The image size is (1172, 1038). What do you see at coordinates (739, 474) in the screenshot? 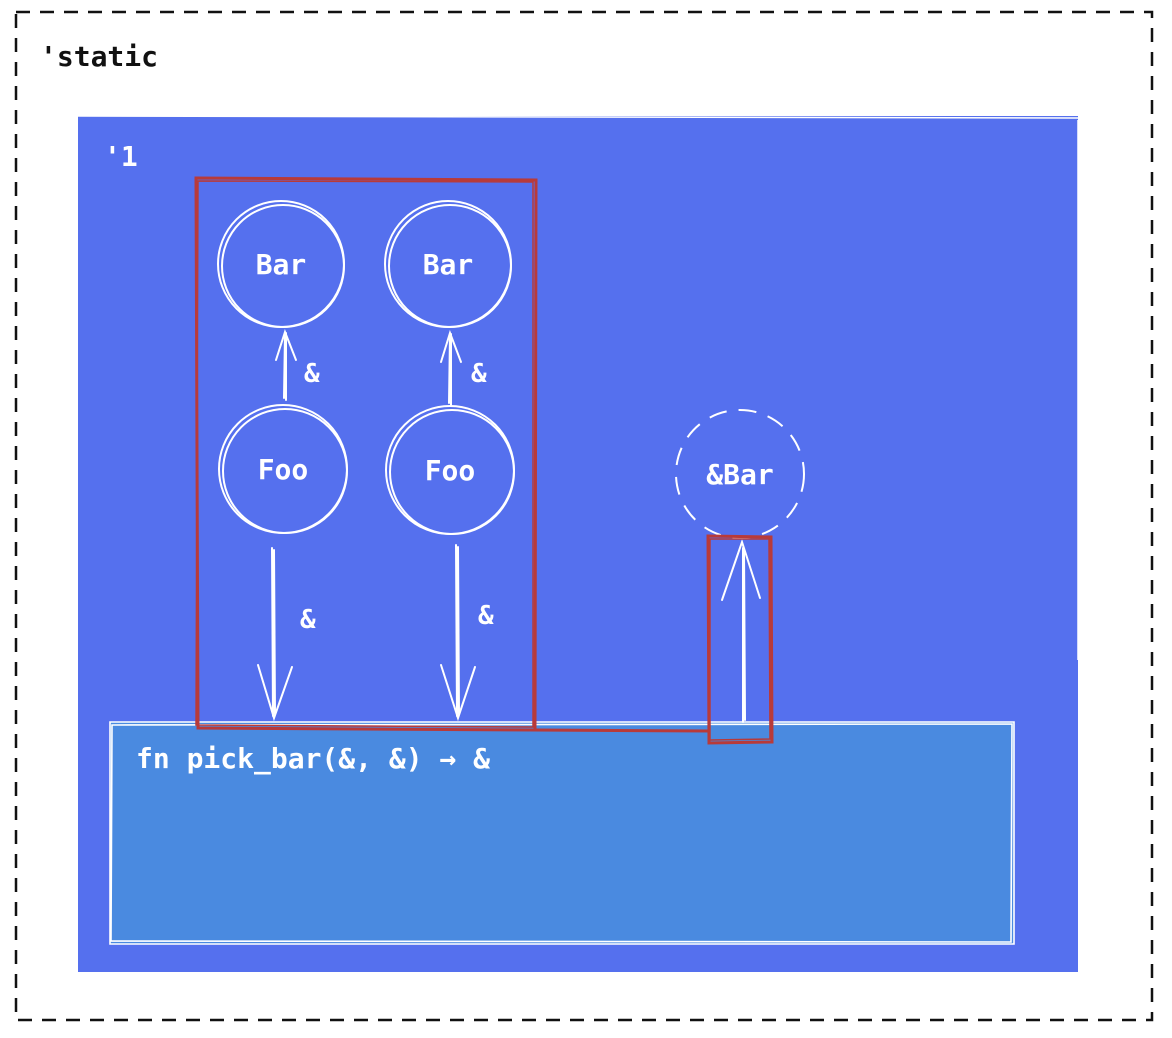
I see `result-bar-ref-label: &Bar` at bounding box center [739, 474].